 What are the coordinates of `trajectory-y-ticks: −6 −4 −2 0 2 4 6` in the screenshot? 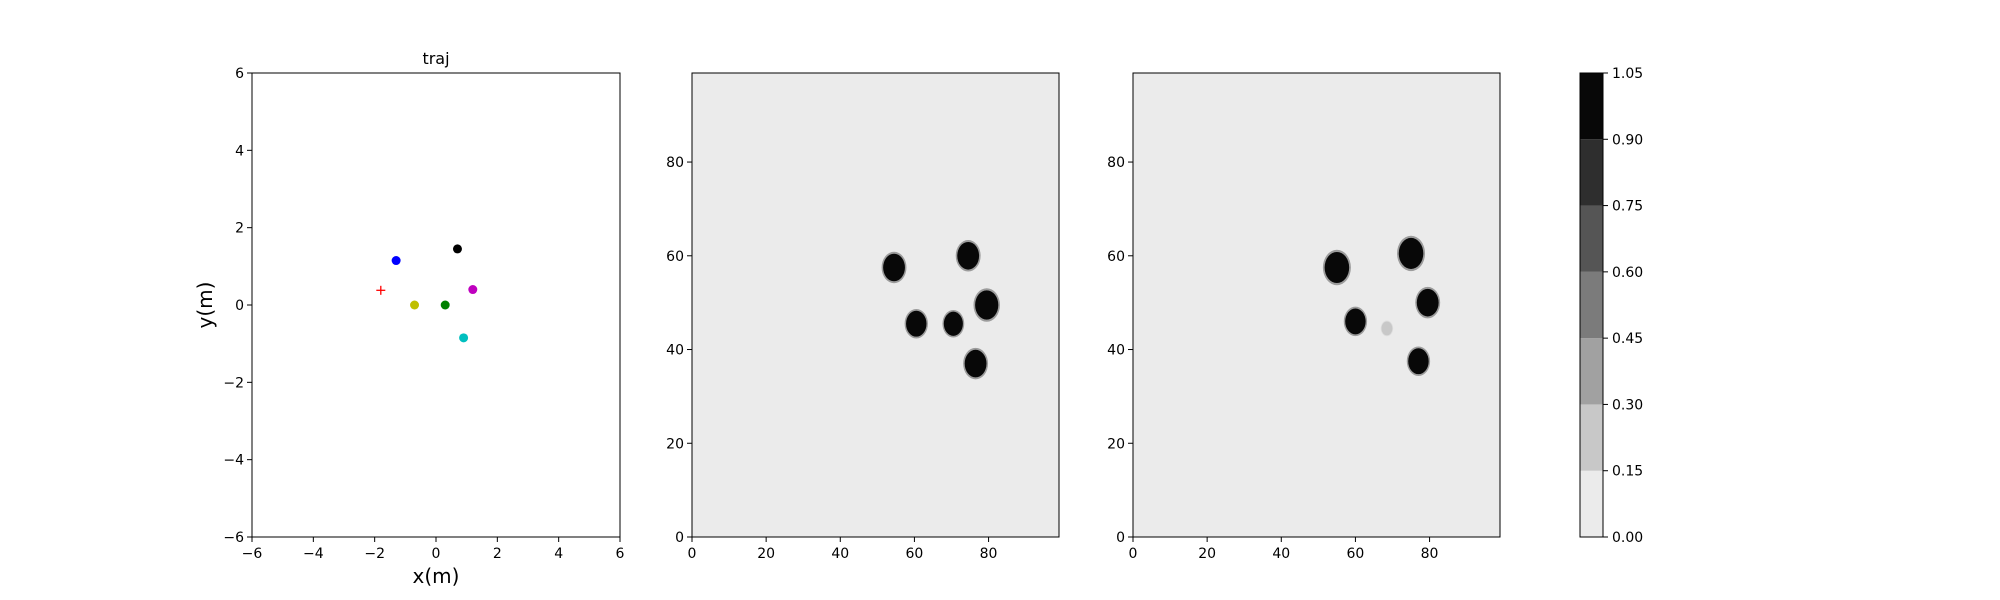 It's located at (237, 306).